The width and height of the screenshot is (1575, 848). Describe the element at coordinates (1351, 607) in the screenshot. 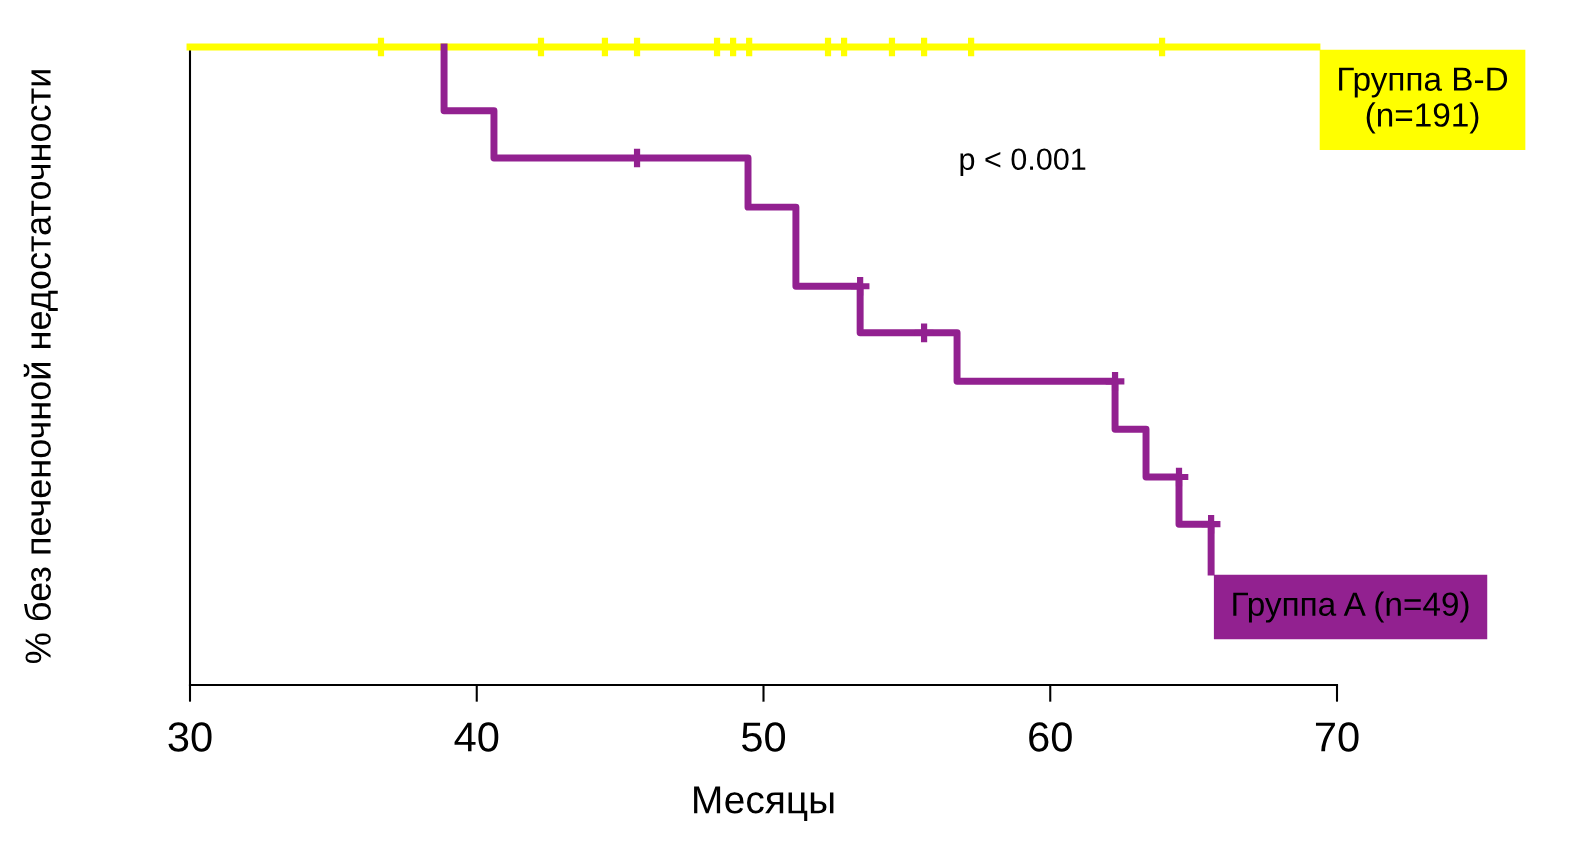

I see `series-label: Группа A (n=49)` at that location.